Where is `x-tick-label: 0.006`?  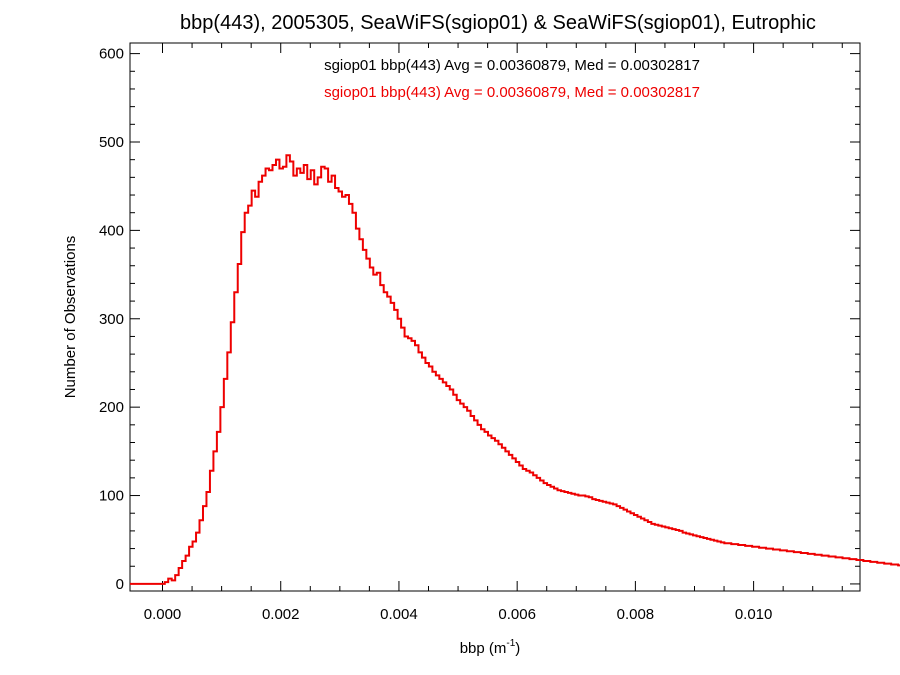 x-tick-label: 0.006 is located at coordinates (517, 614).